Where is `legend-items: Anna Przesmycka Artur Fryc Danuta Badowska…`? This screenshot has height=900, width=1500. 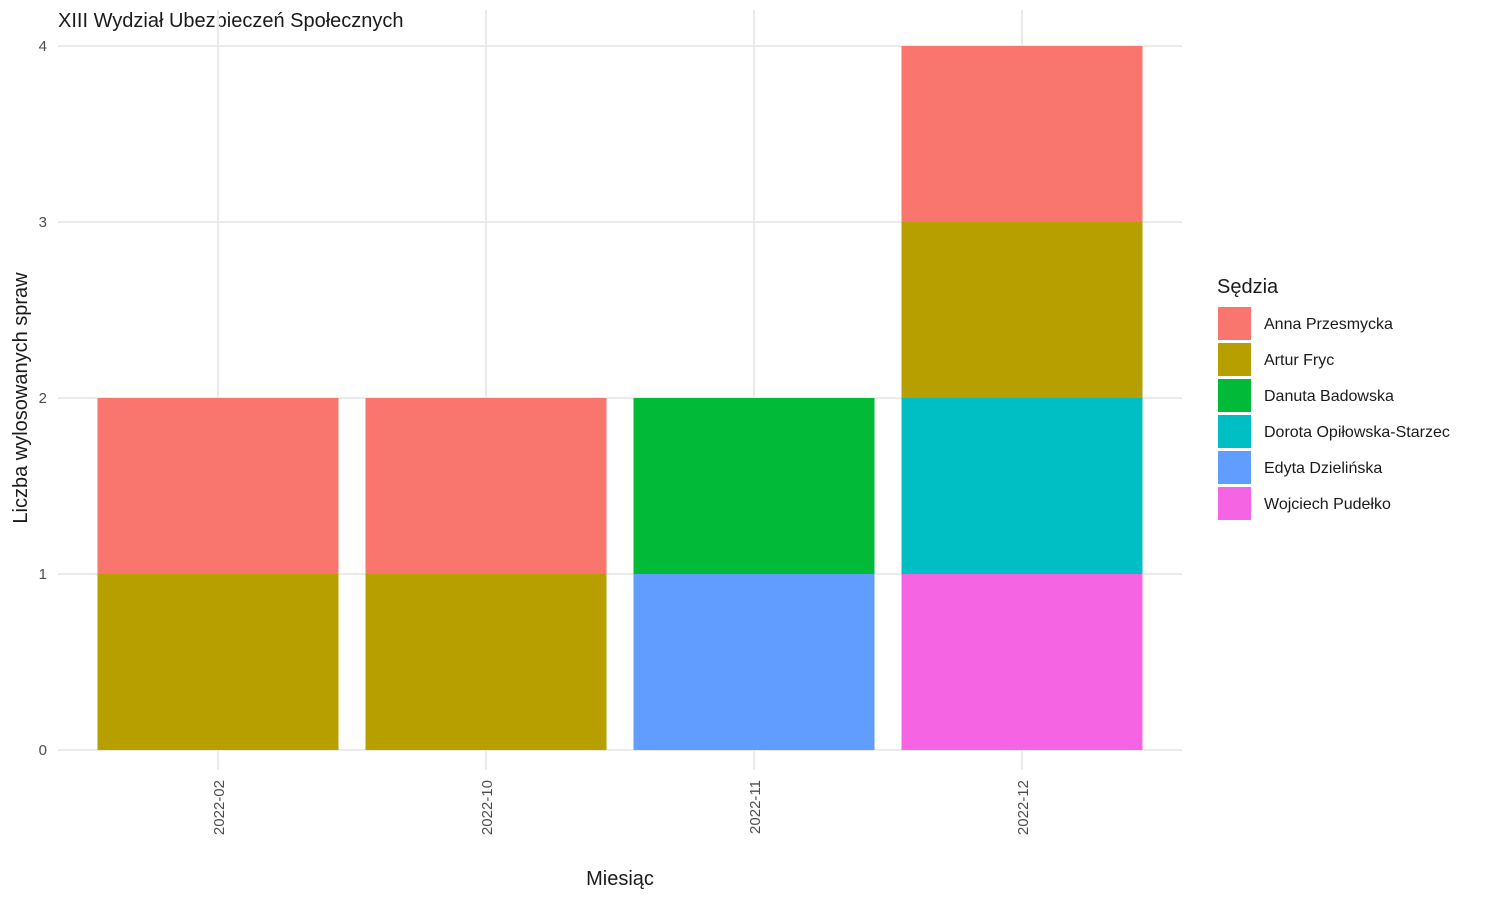
legend-items: Anna Przesmycka Artur Fryc Danuta Badowska… is located at coordinates (1334, 413).